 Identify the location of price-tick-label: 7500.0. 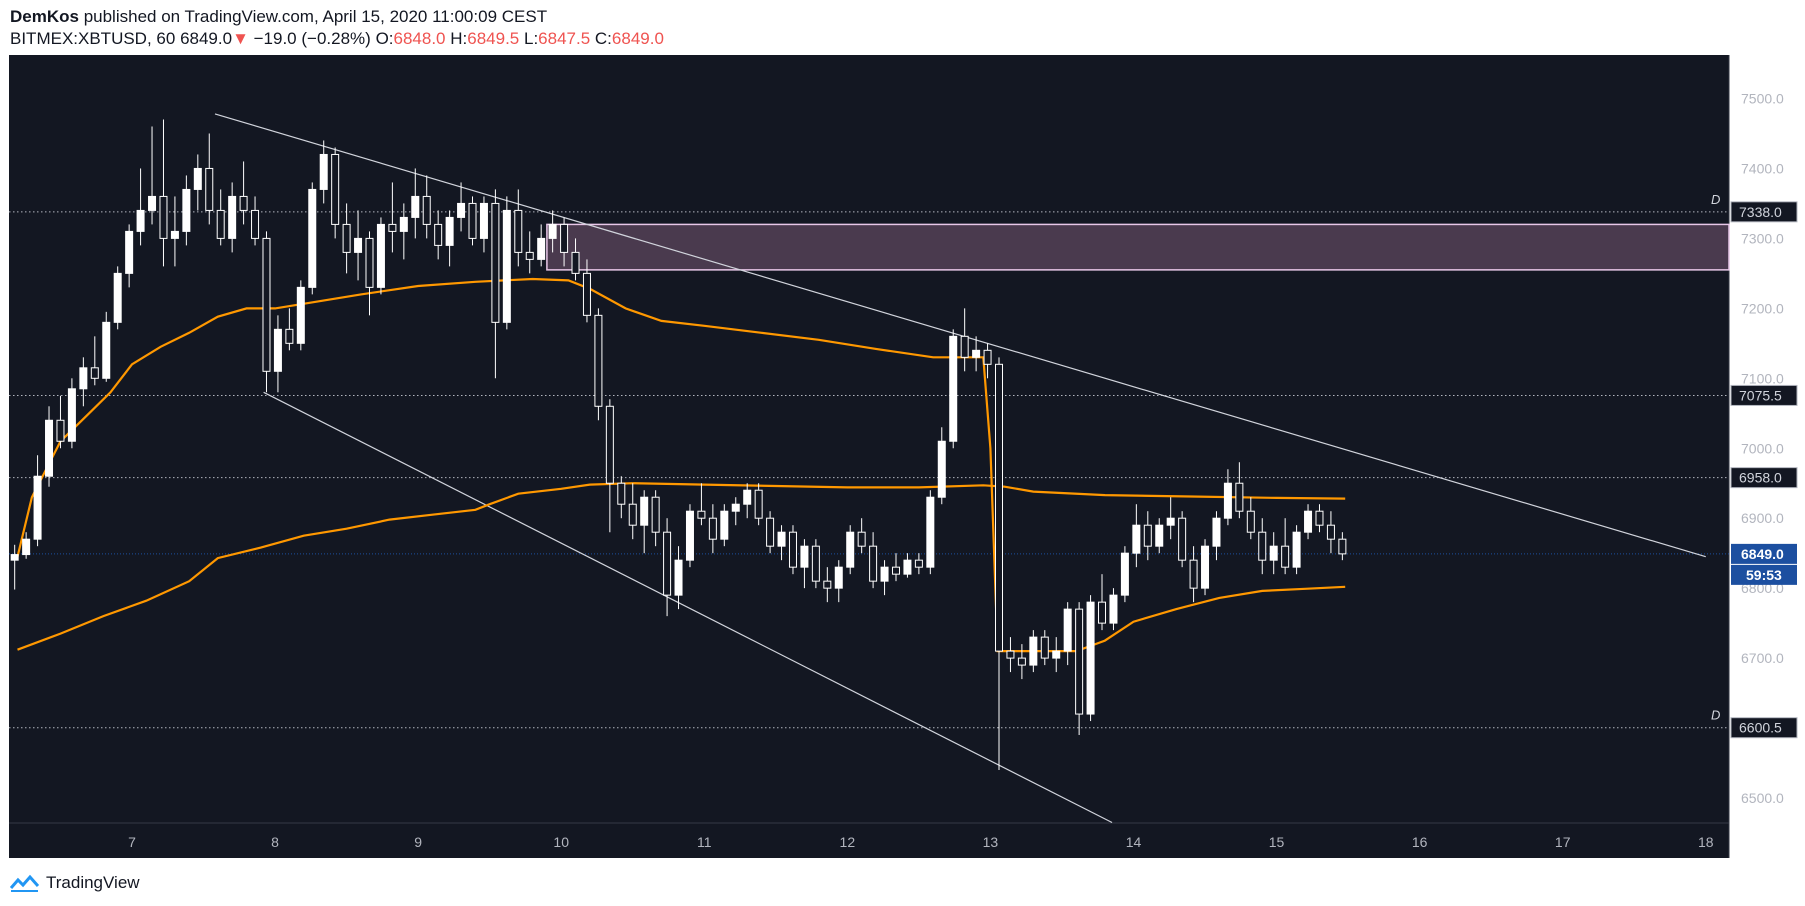
(1762, 99).